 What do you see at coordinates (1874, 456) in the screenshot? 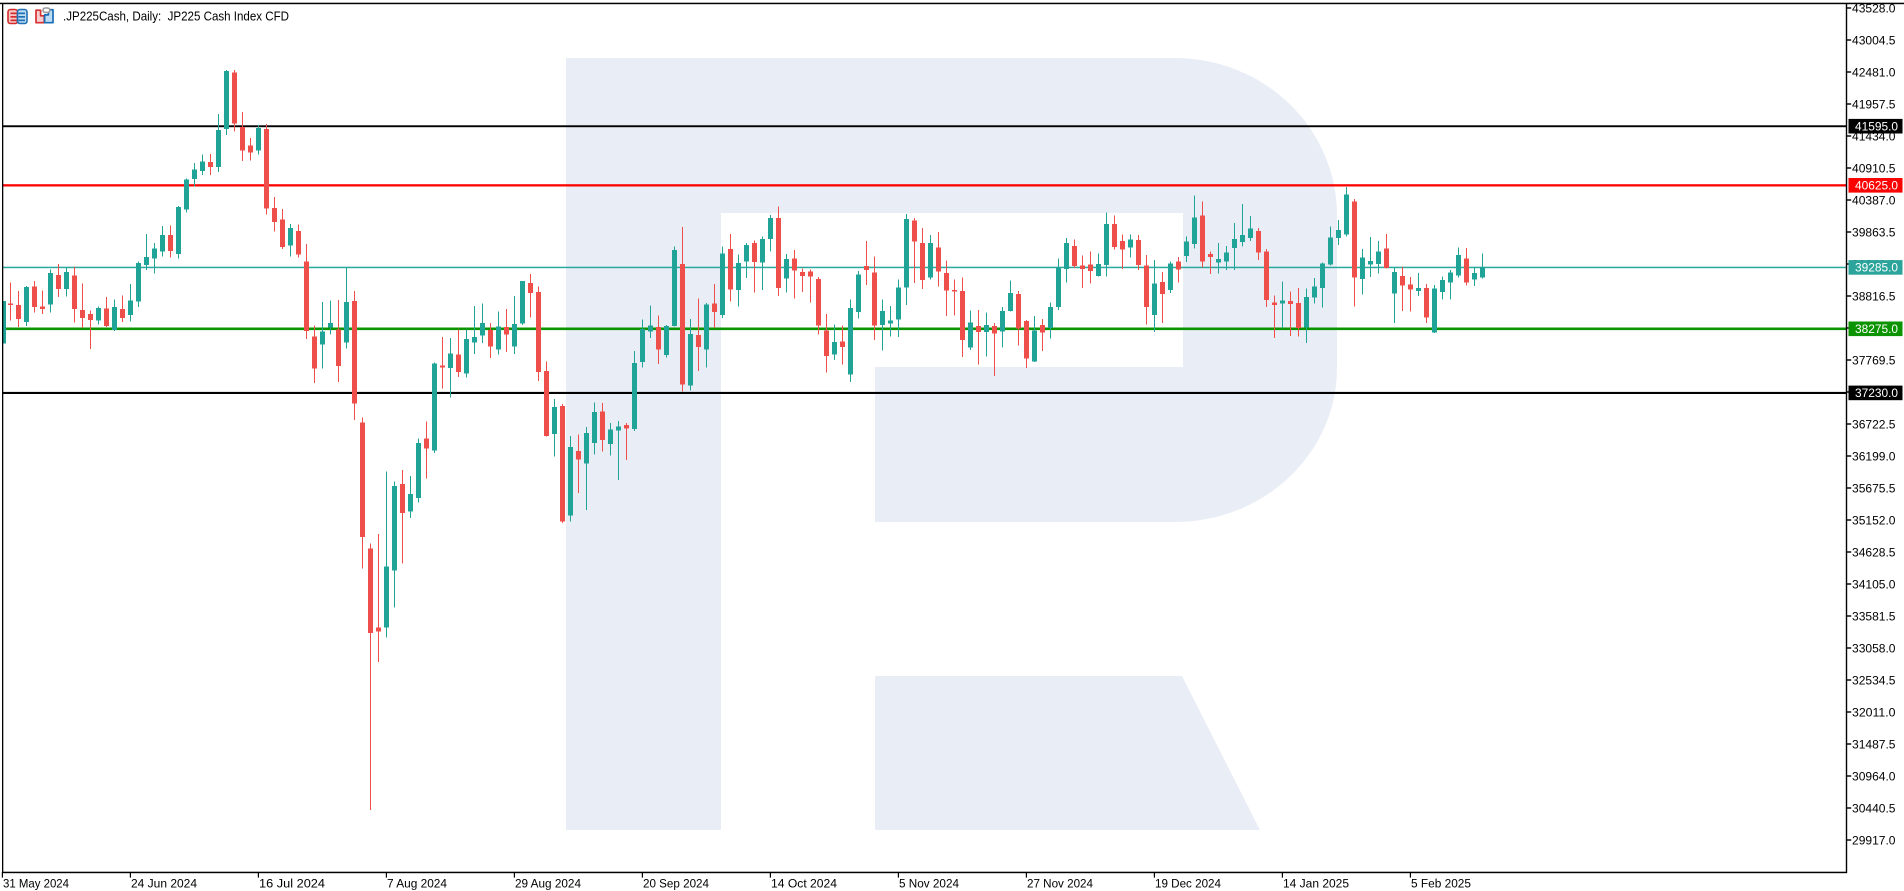
I see `svg-text: 36199.0` at bounding box center [1874, 456].